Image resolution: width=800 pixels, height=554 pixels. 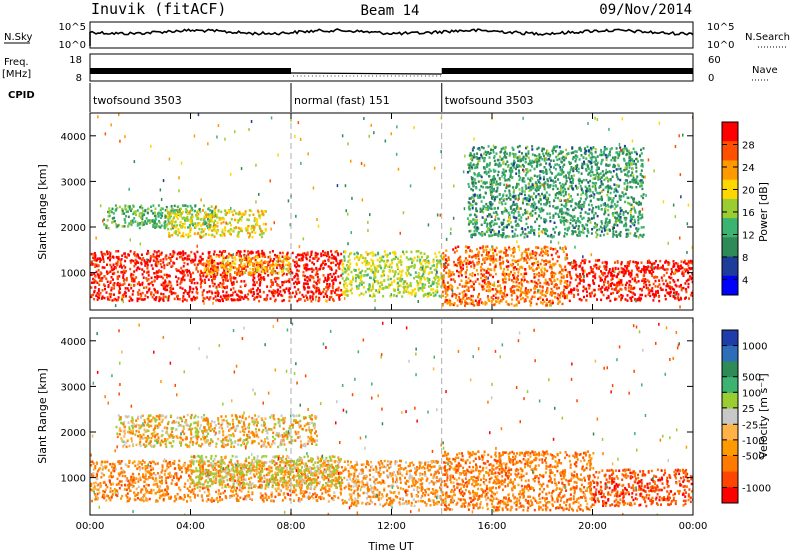 What do you see at coordinates (21, 95) in the screenshot?
I see `cpid-label: CPID` at bounding box center [21, 95].